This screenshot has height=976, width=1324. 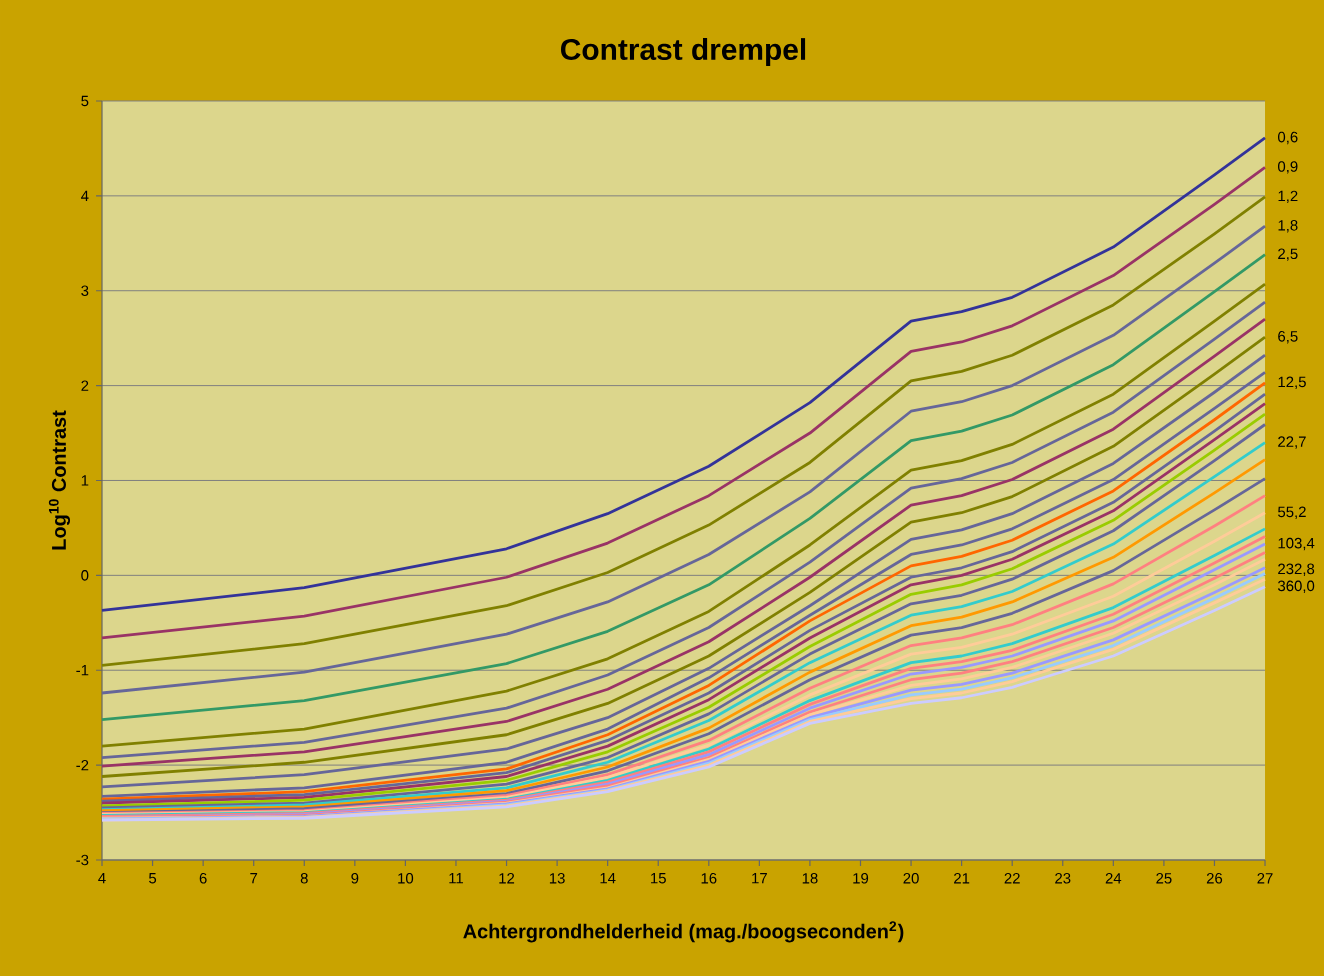 What do you see at coordinates (304, 878) in the screenshot?
I see `x-tick-label: 8` at bounding box center [304, 878].